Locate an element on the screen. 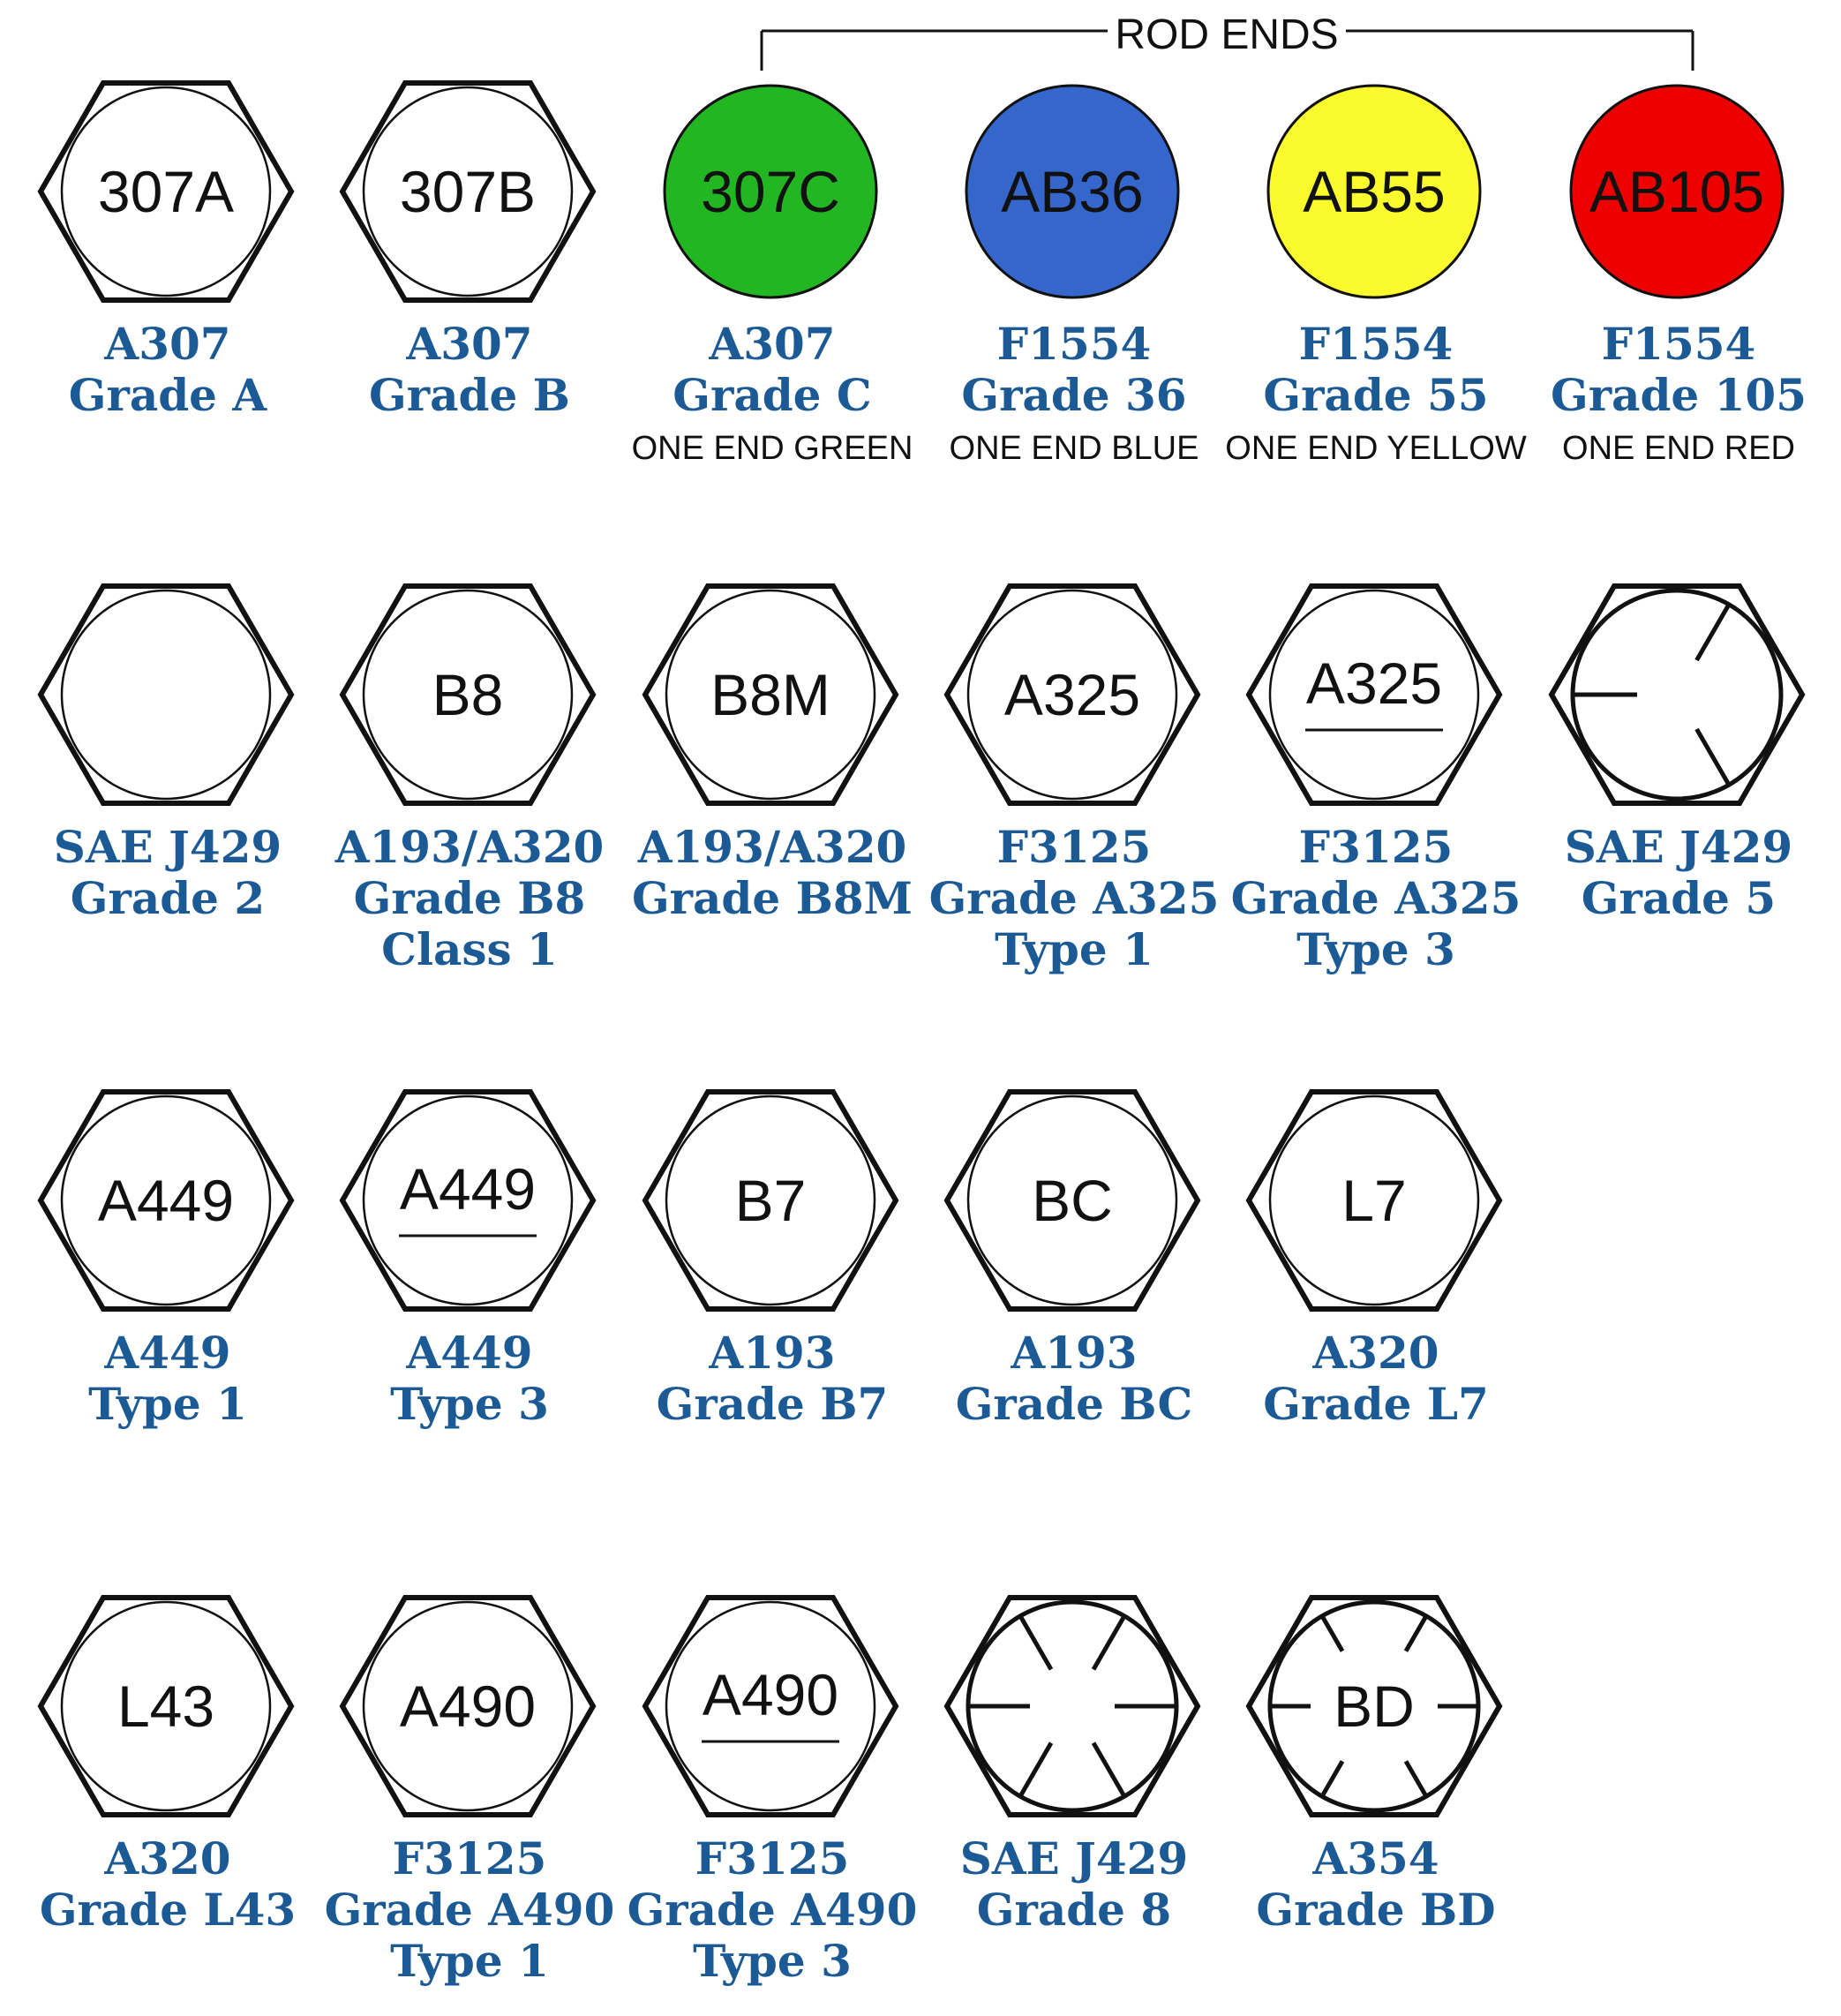 The image size is (1841, 2016). head-marking-text: 307B is located at coordinates (468, 191).